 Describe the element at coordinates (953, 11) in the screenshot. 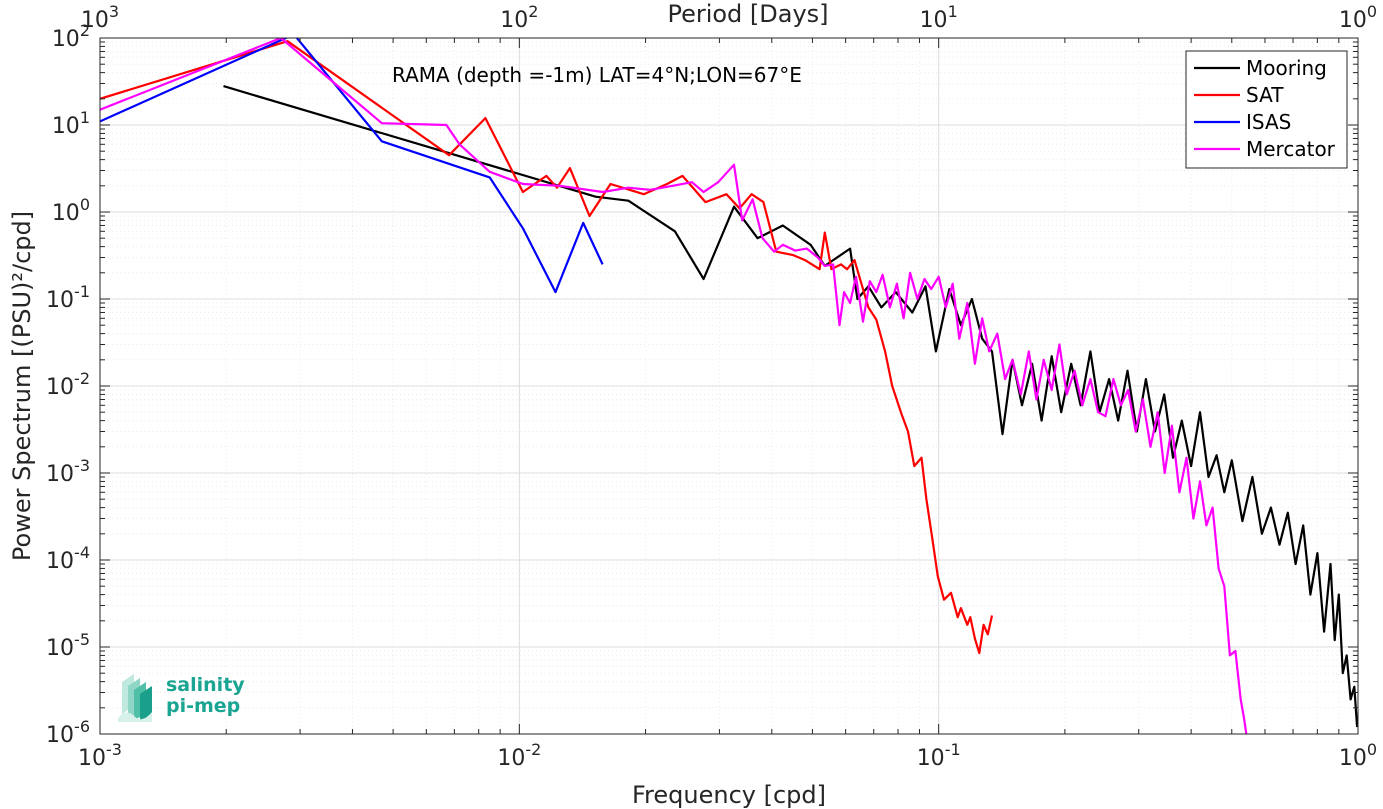

I see `top-tick-label-exponent: 1` at that location.